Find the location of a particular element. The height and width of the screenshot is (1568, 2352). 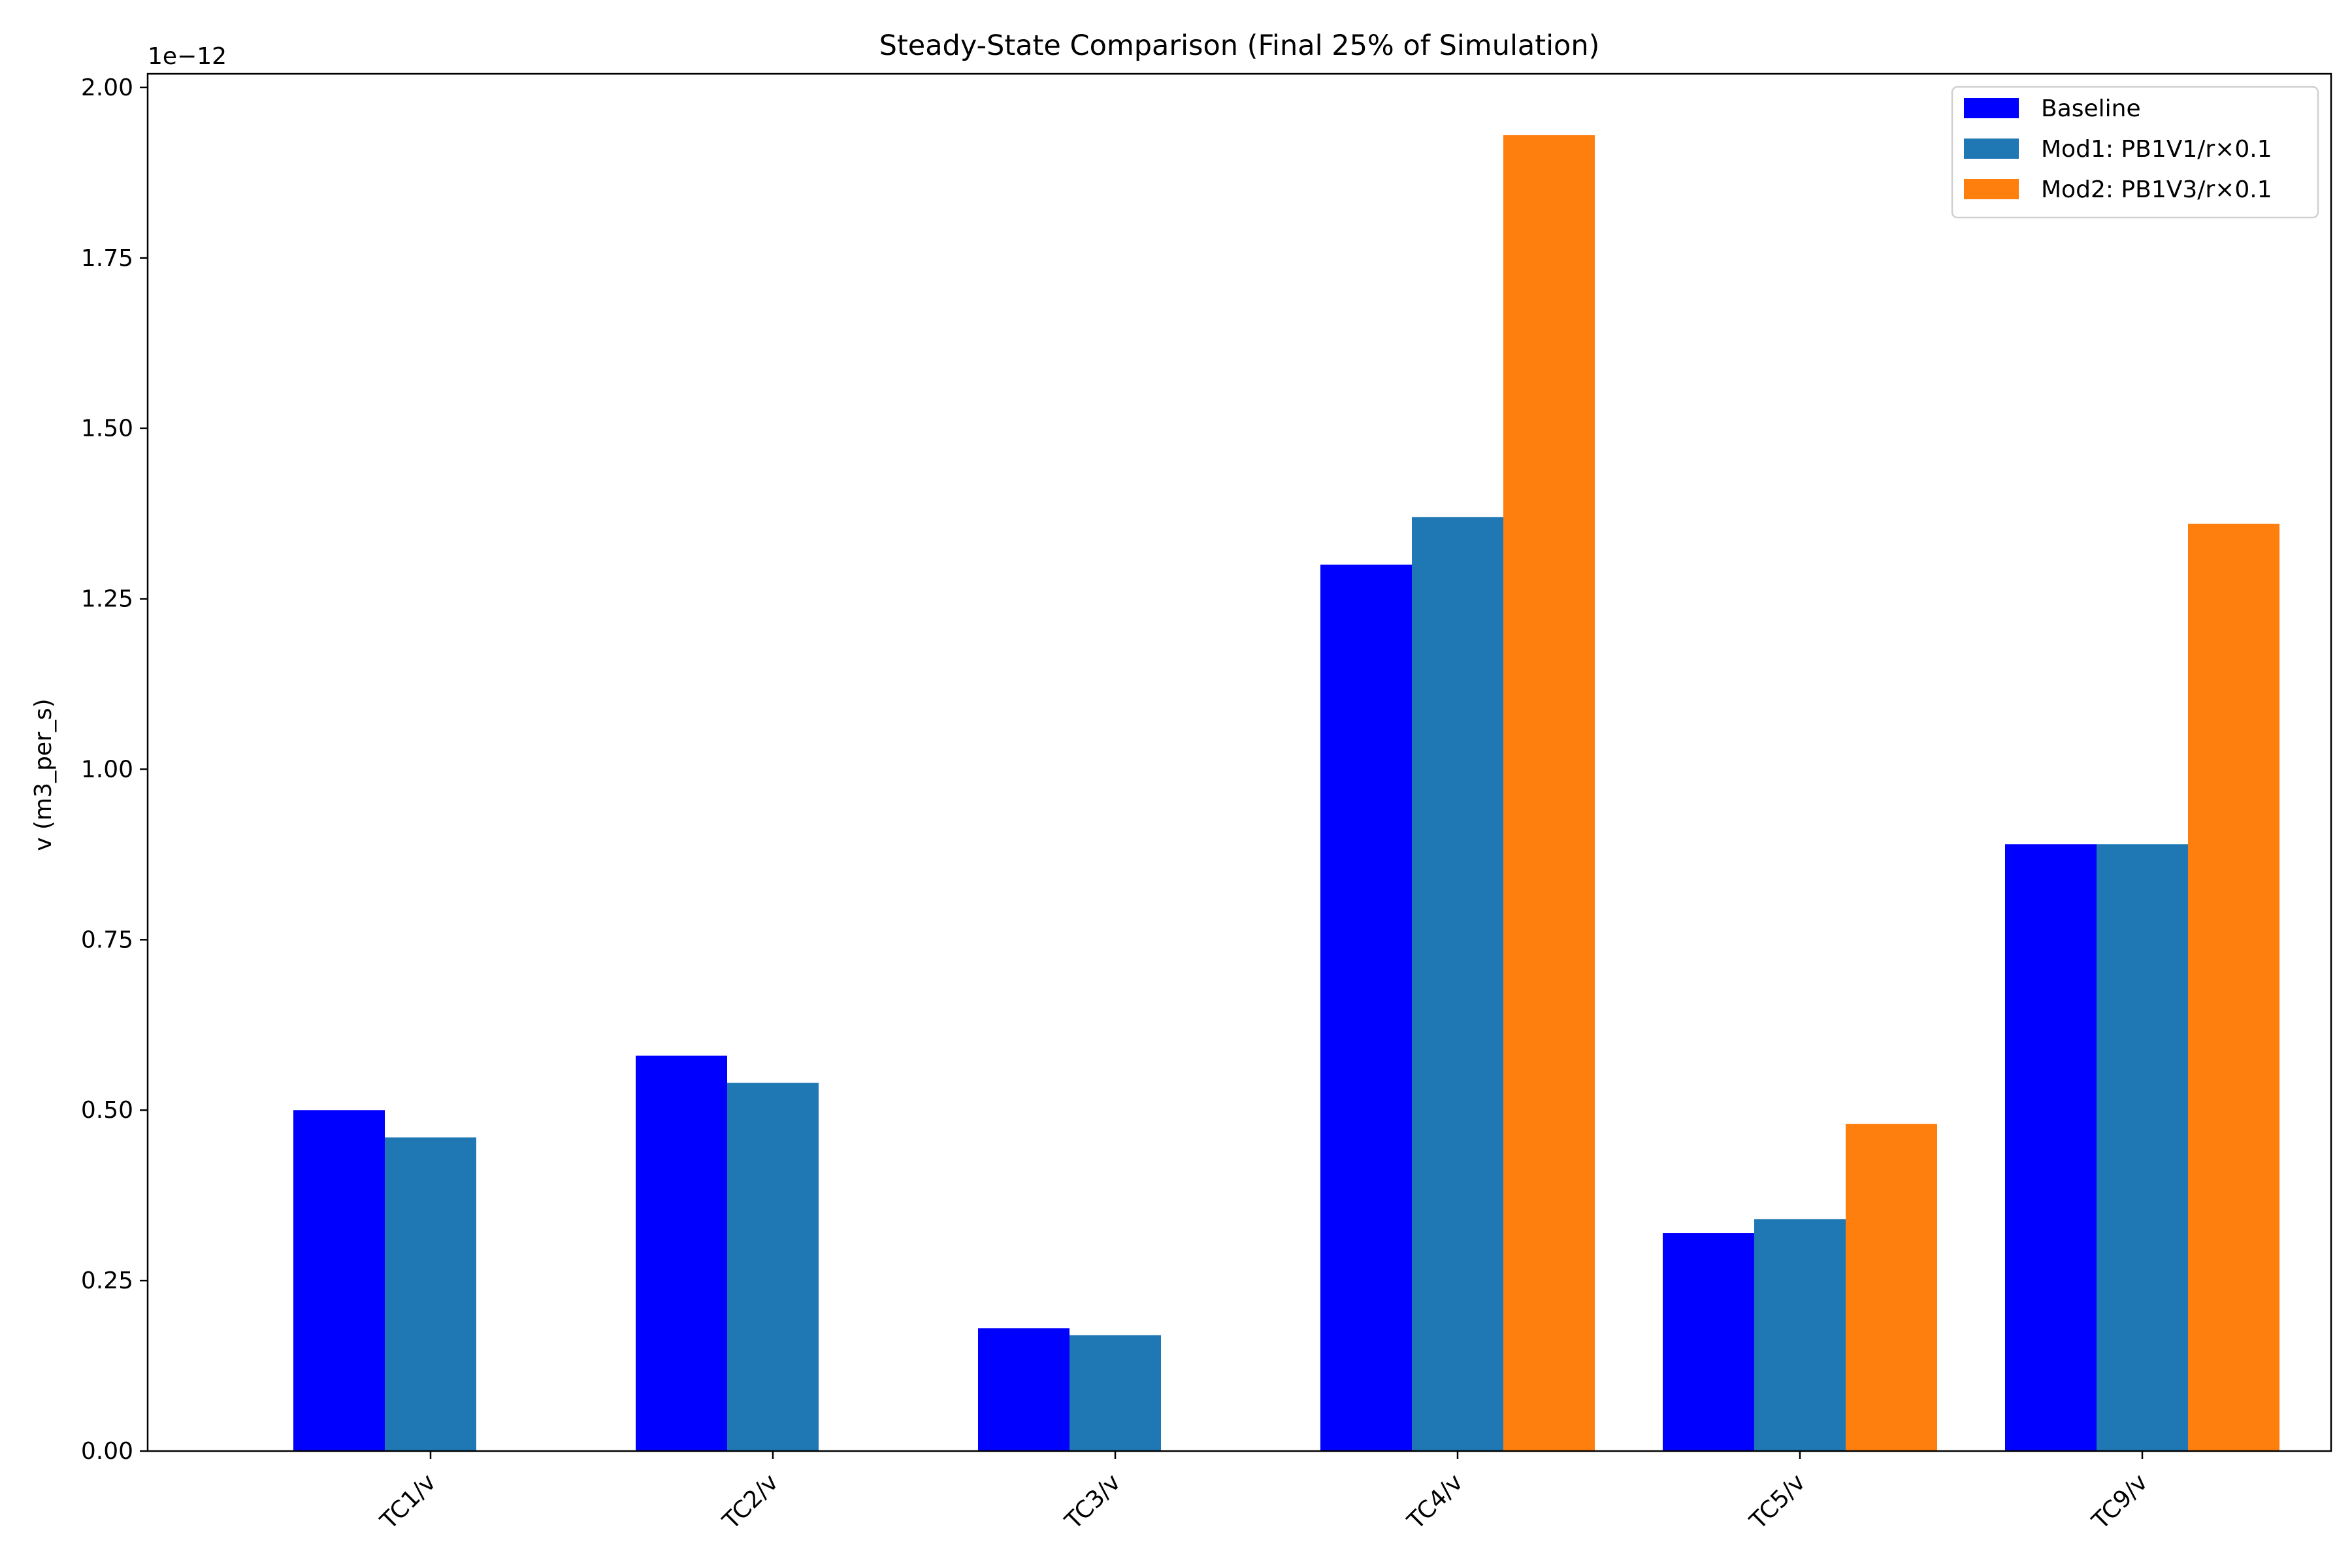

y-tick-label: 2.00 is located at coordinates (107, 87).